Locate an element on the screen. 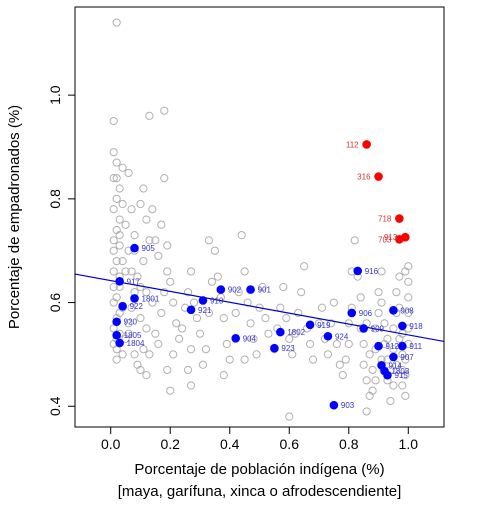 This screenshot has height=520, width=484. point-label-718: 718 is located at coordinates (385, 219).